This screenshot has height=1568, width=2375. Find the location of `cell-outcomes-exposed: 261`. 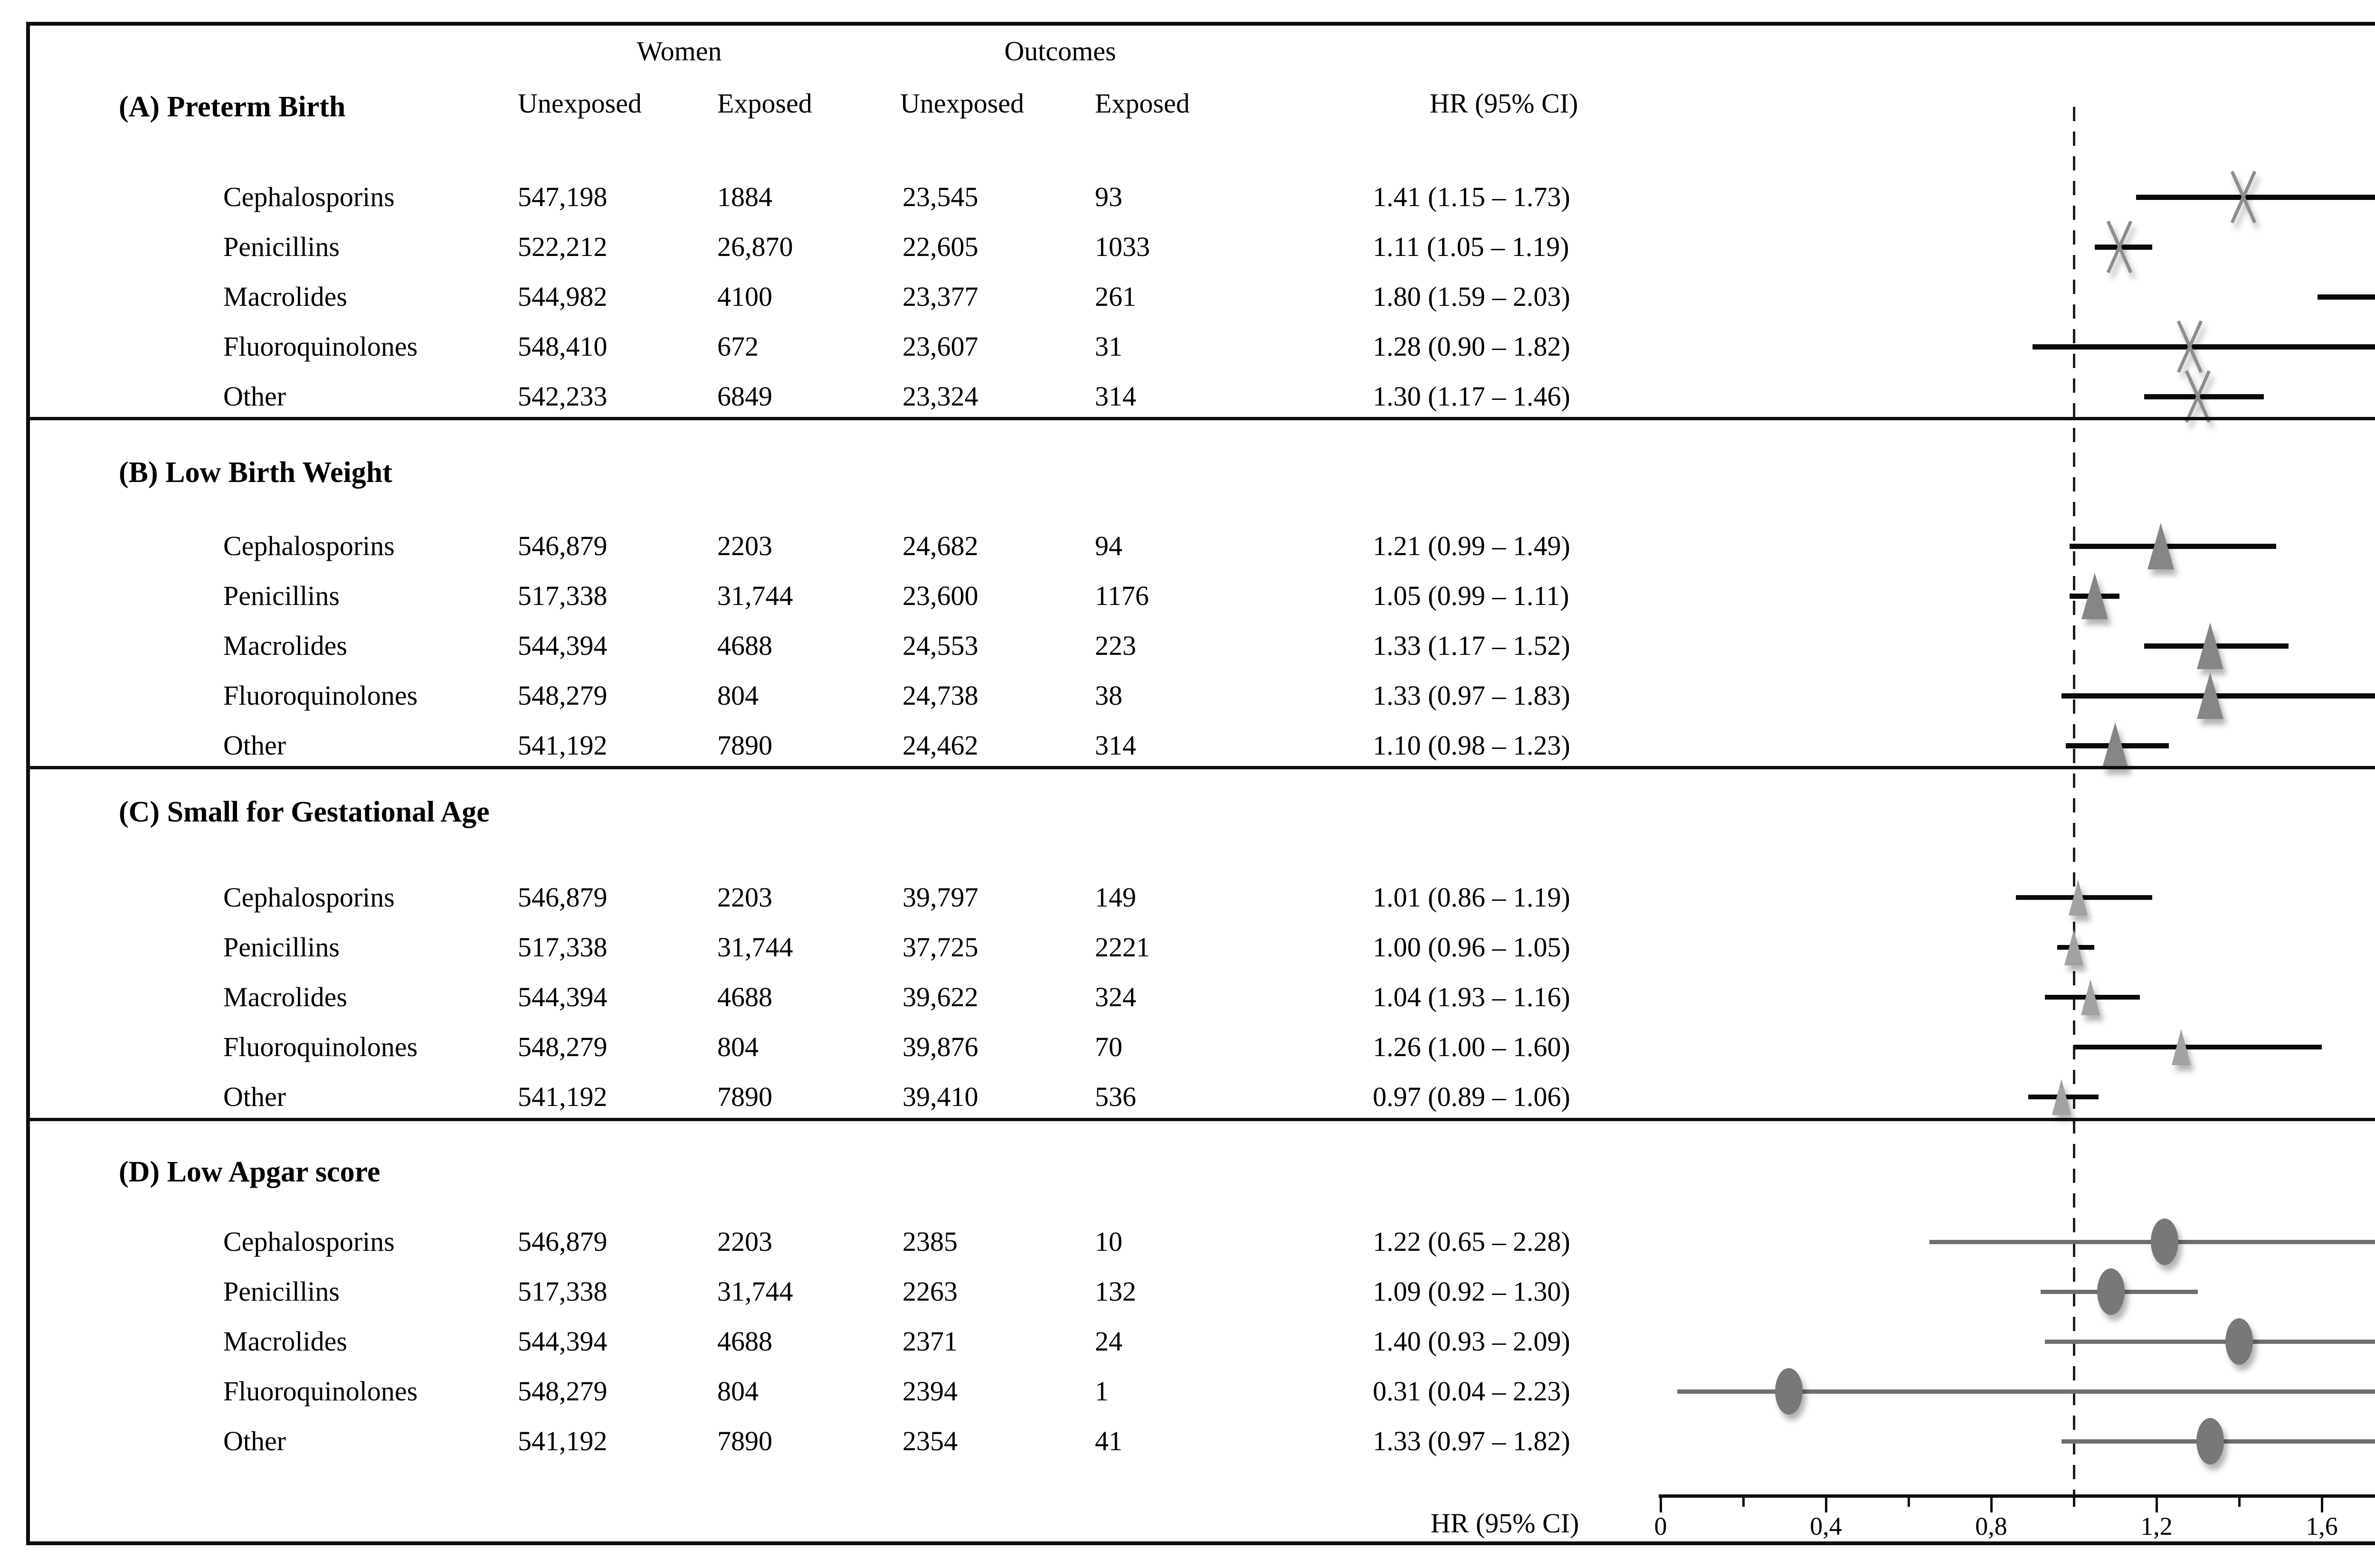

cell-outcomes-exposed: 261 is located at coordinates (1115, 296).